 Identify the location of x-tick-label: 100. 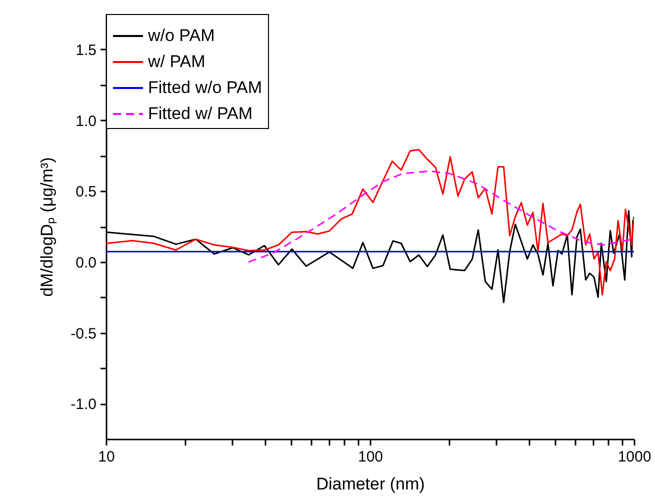
(371, 457).